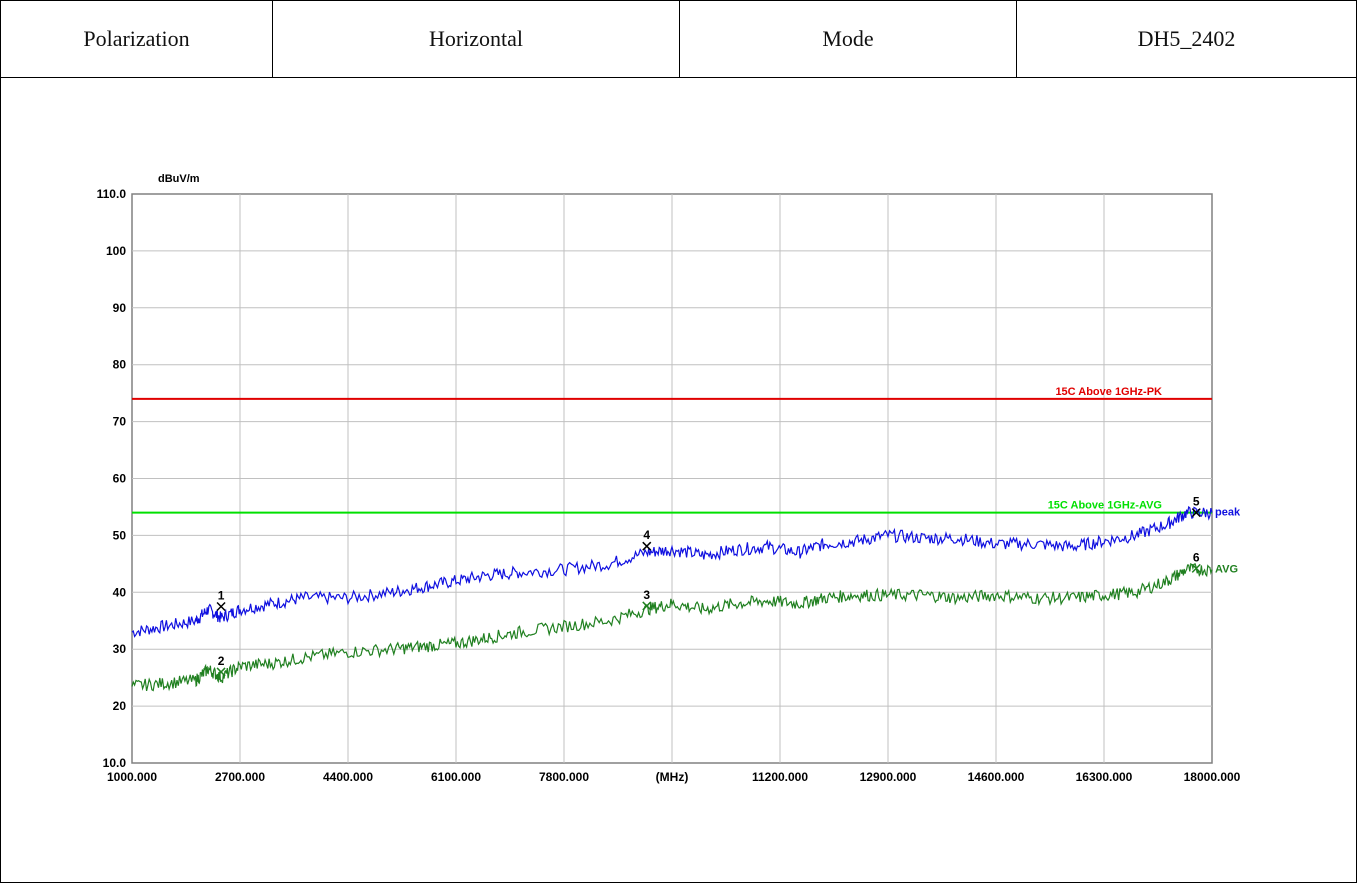  What do you see at coordinates (120, 649) in the screenshot?
I see `y-tick-label: 30` at bounding box center [120, 649].